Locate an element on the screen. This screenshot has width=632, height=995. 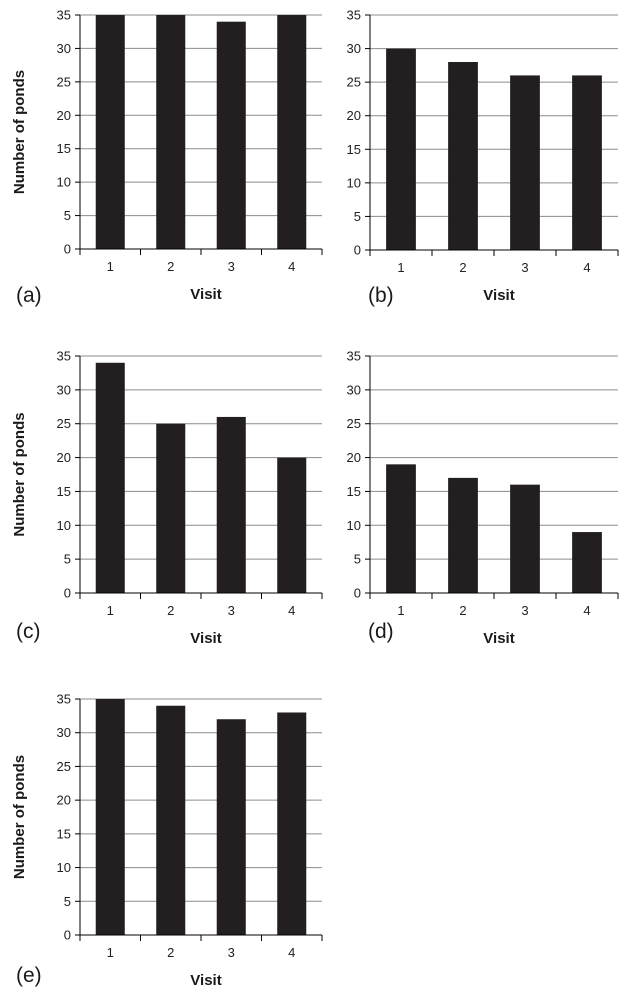
panel-label: (b) is located at coordinates (381, 295).